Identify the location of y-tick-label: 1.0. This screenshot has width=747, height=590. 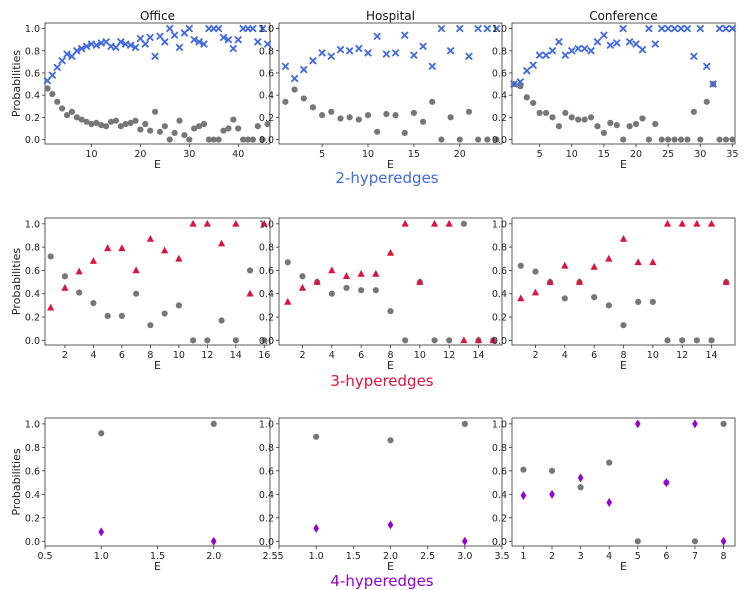
(266, 424).